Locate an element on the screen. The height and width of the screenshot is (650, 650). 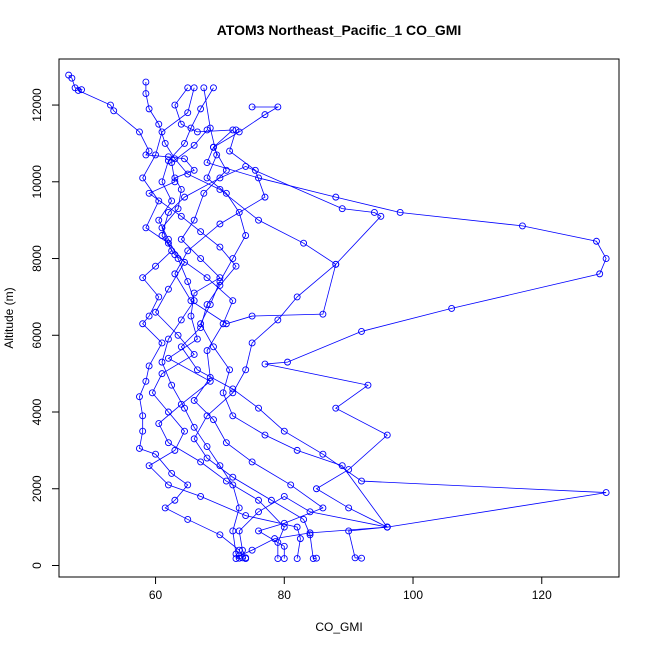
x-tick-label: 80 is located at coordinates (285, 595).